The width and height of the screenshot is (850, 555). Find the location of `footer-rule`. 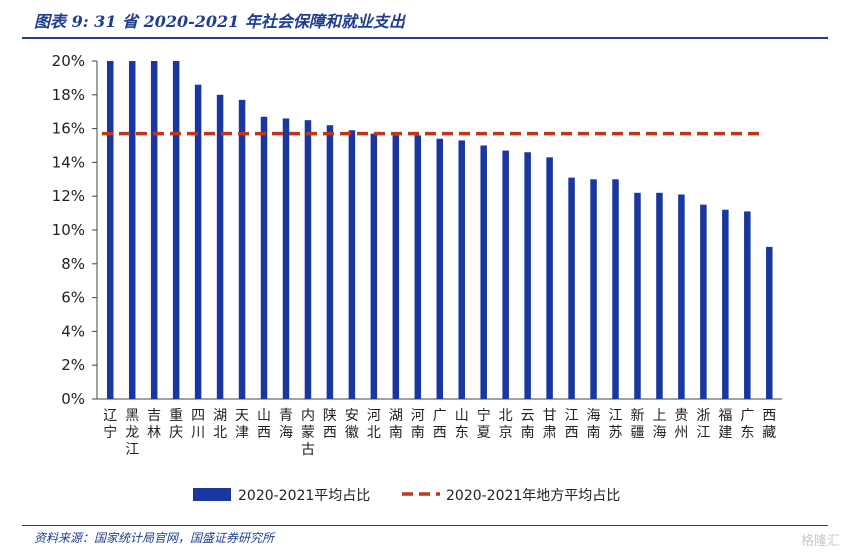

footer-rule is located at coordinates (425, 525).